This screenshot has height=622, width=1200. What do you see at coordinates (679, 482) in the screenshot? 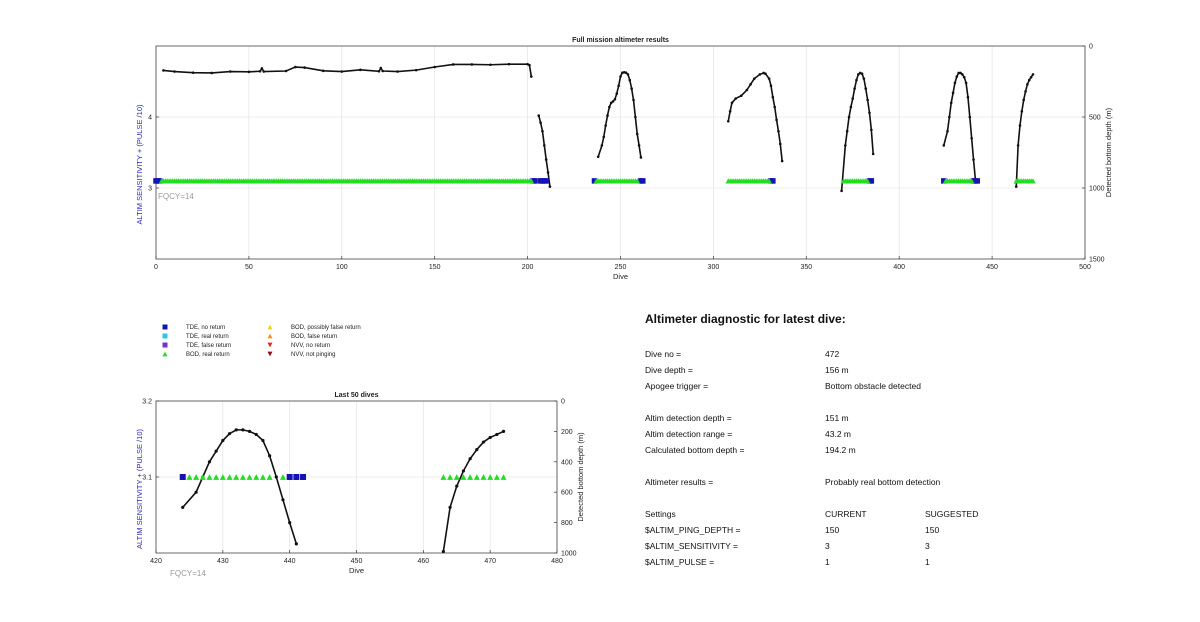
I see `diag-label-results: Altimeter results =` at bounding box center [679, 482].